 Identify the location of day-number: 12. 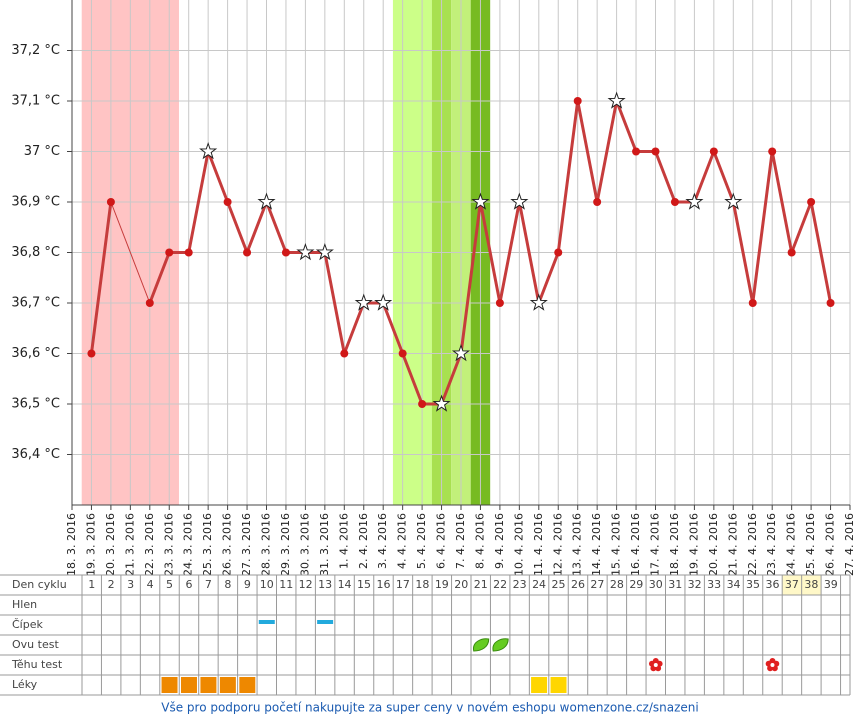
(306, 584).